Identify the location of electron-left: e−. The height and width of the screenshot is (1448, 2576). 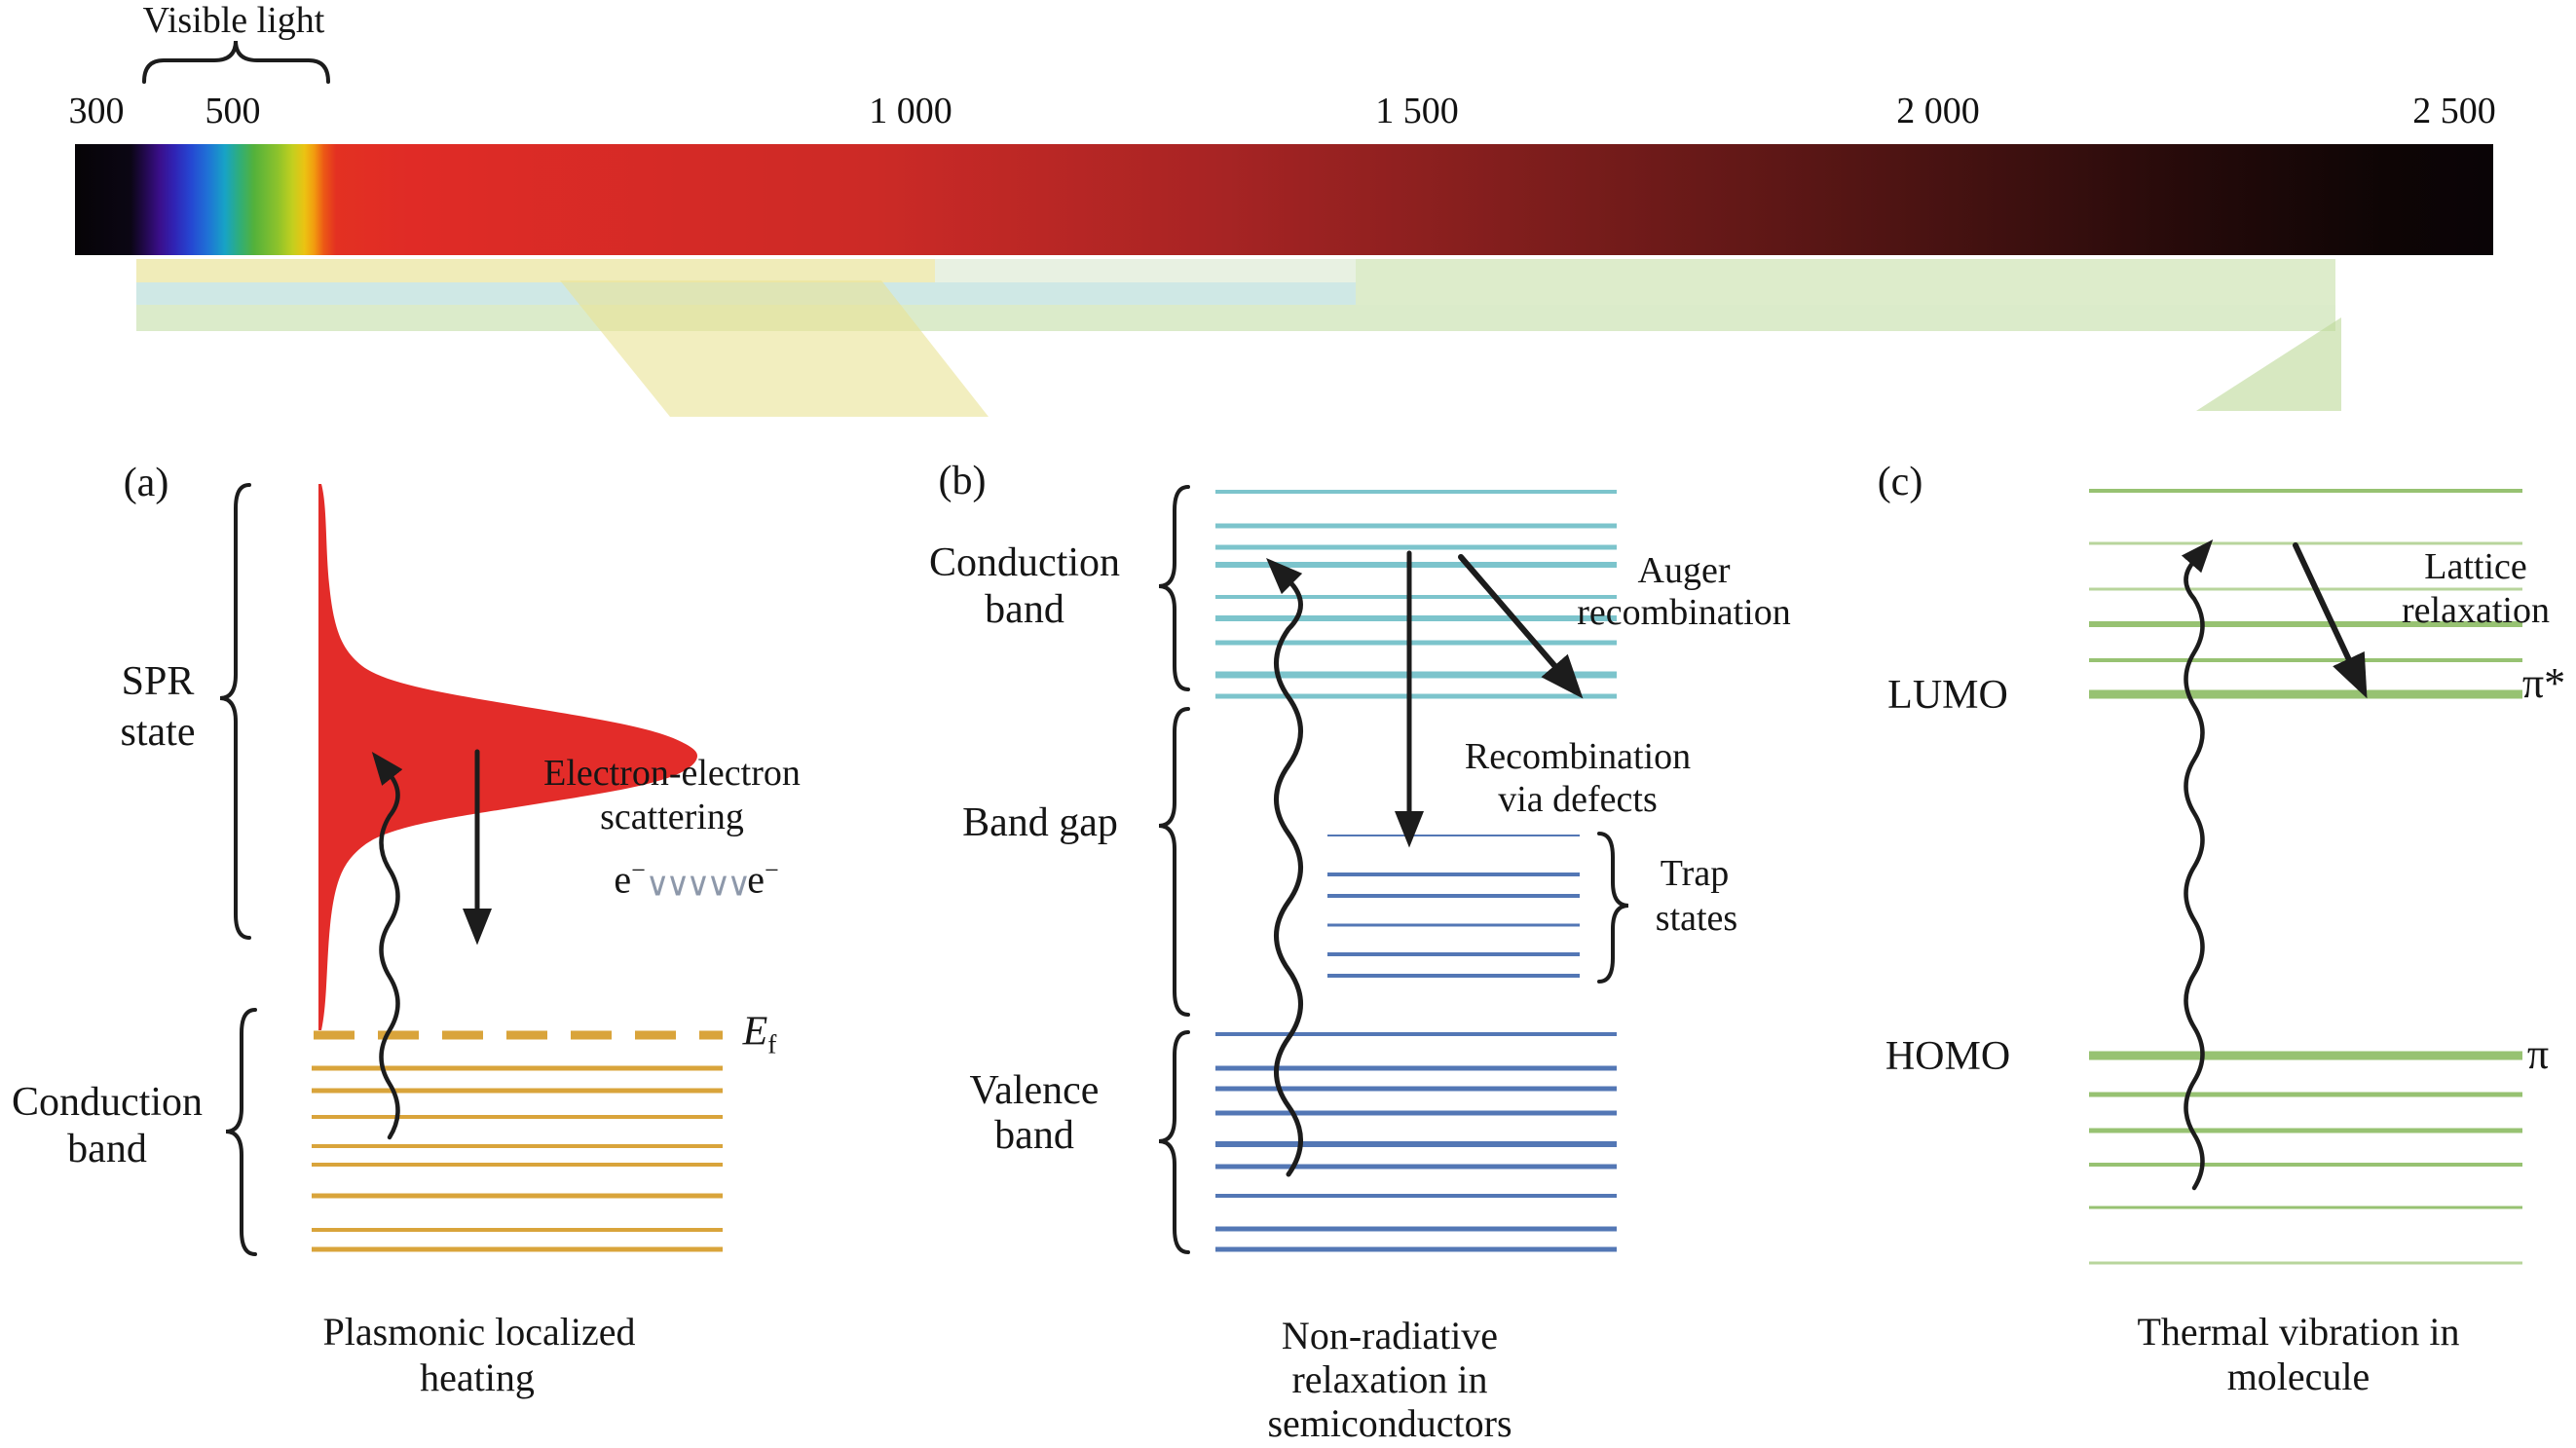
(630, 879).